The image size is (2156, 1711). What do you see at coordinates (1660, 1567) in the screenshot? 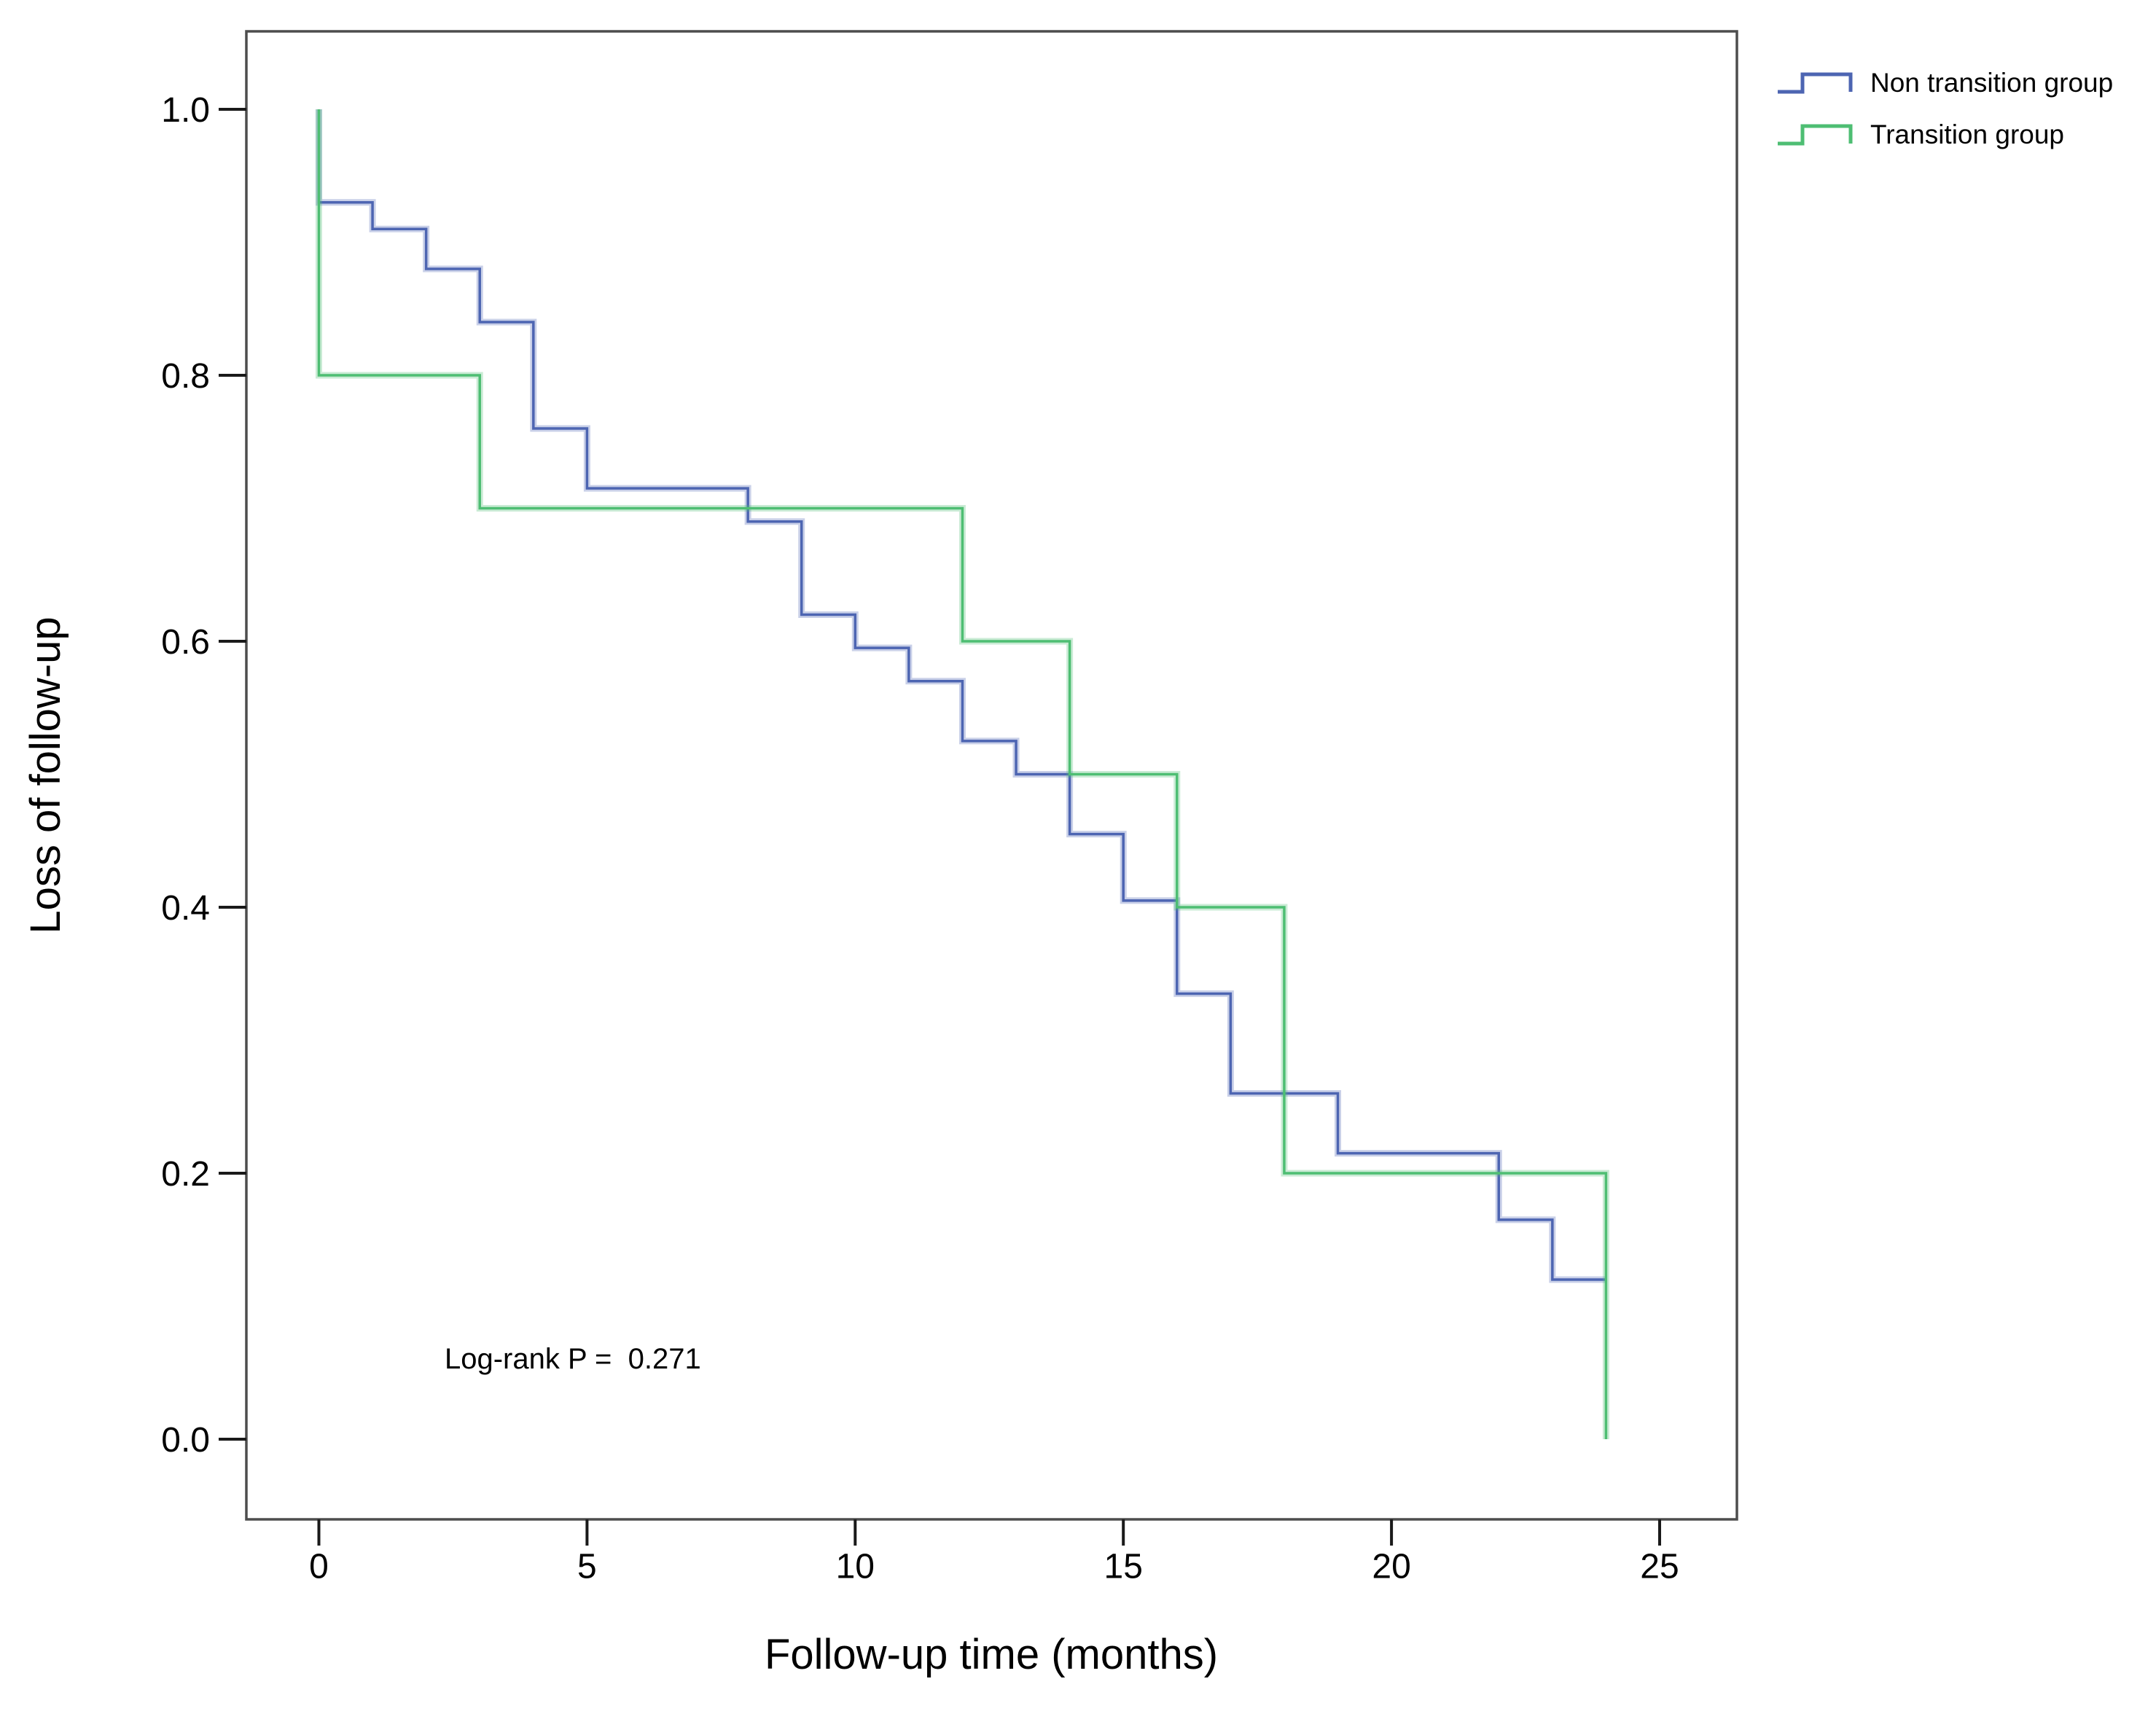
I see `x-tick-label: 25` at bounding box center [1660, 1567].